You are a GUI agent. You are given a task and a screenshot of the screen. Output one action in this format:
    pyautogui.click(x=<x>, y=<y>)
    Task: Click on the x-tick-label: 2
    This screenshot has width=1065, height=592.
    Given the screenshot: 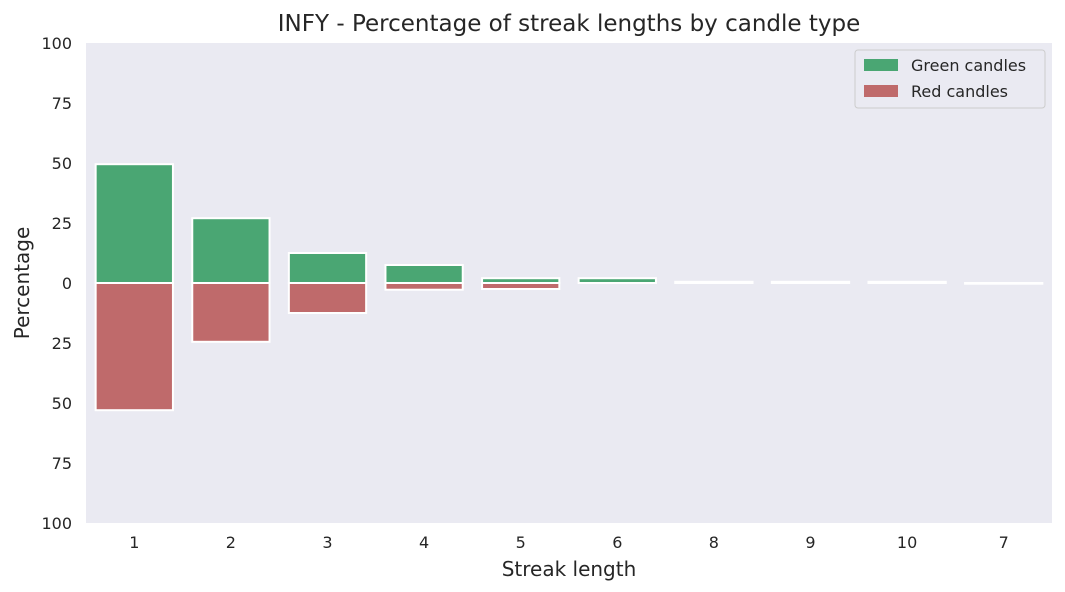 What is the action you would take?
    pyautogui.click(x=231, y=542)
    